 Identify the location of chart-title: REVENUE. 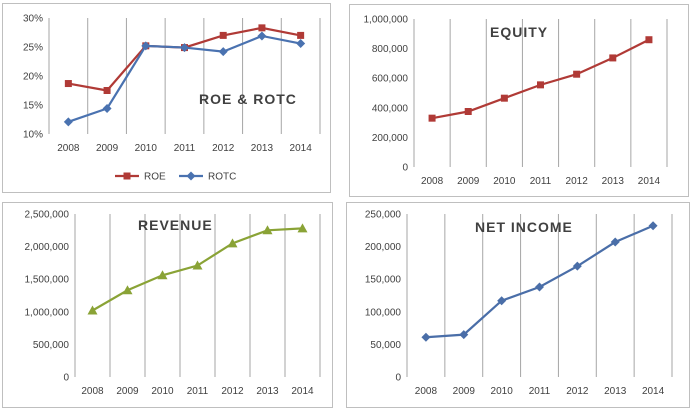
(175, 225).